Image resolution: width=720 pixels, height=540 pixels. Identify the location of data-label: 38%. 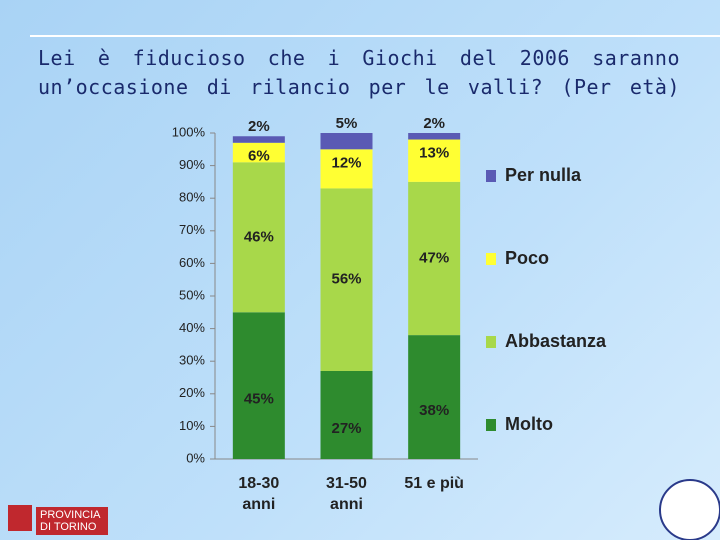
(434, 410).